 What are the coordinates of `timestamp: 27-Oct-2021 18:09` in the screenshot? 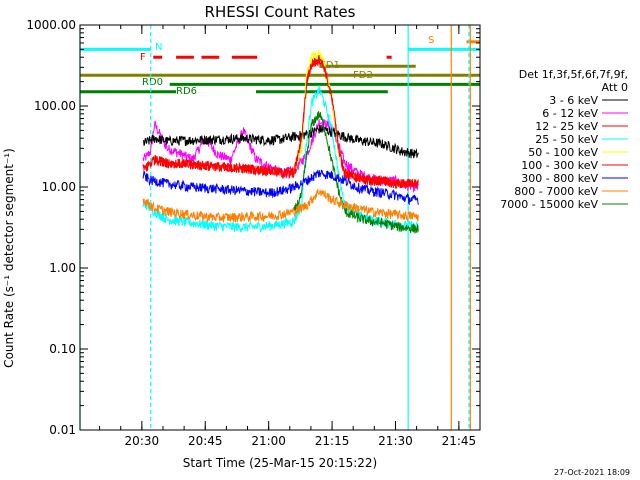 It's located at (592, 472).